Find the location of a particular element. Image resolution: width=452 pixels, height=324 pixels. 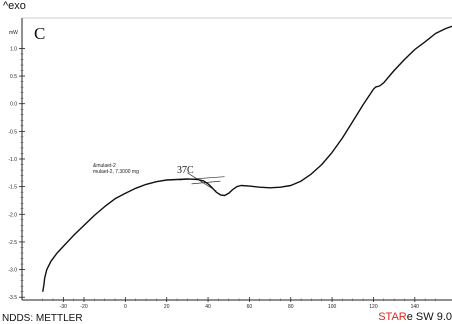

x-tick-label: 40 is located at coordinates (208, 307).